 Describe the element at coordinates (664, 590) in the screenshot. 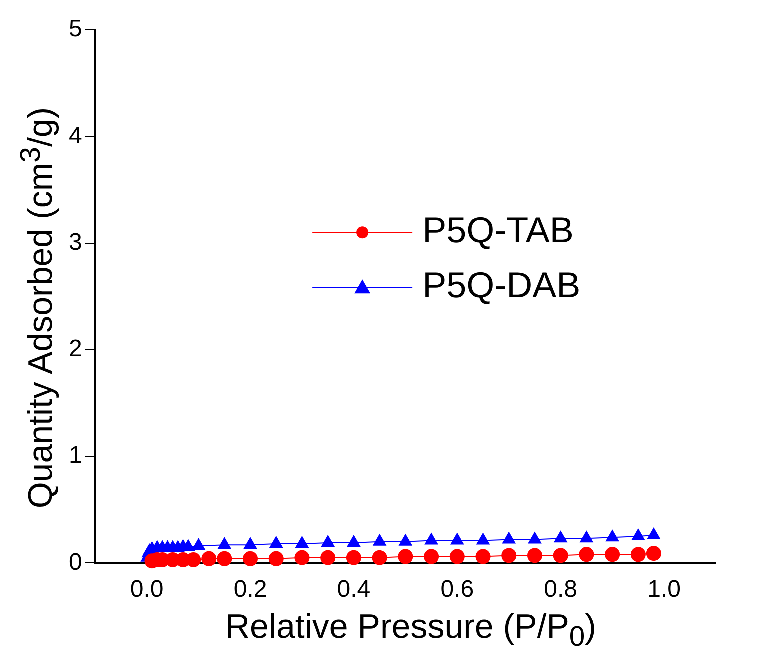

I see `x-tick-label: 1.0` at that location.